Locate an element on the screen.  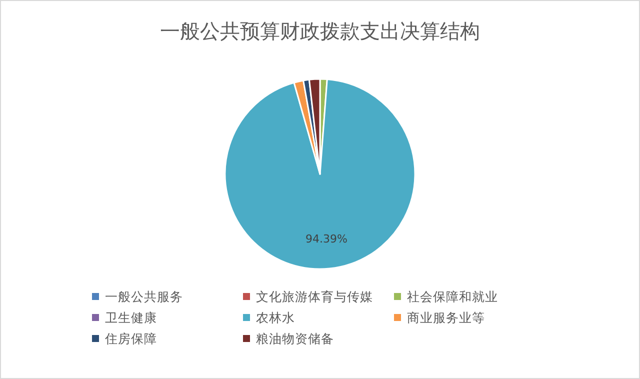
chart-title: 一般公共预算财政拨款支出决算结构 is located at coordinates (320, 31).